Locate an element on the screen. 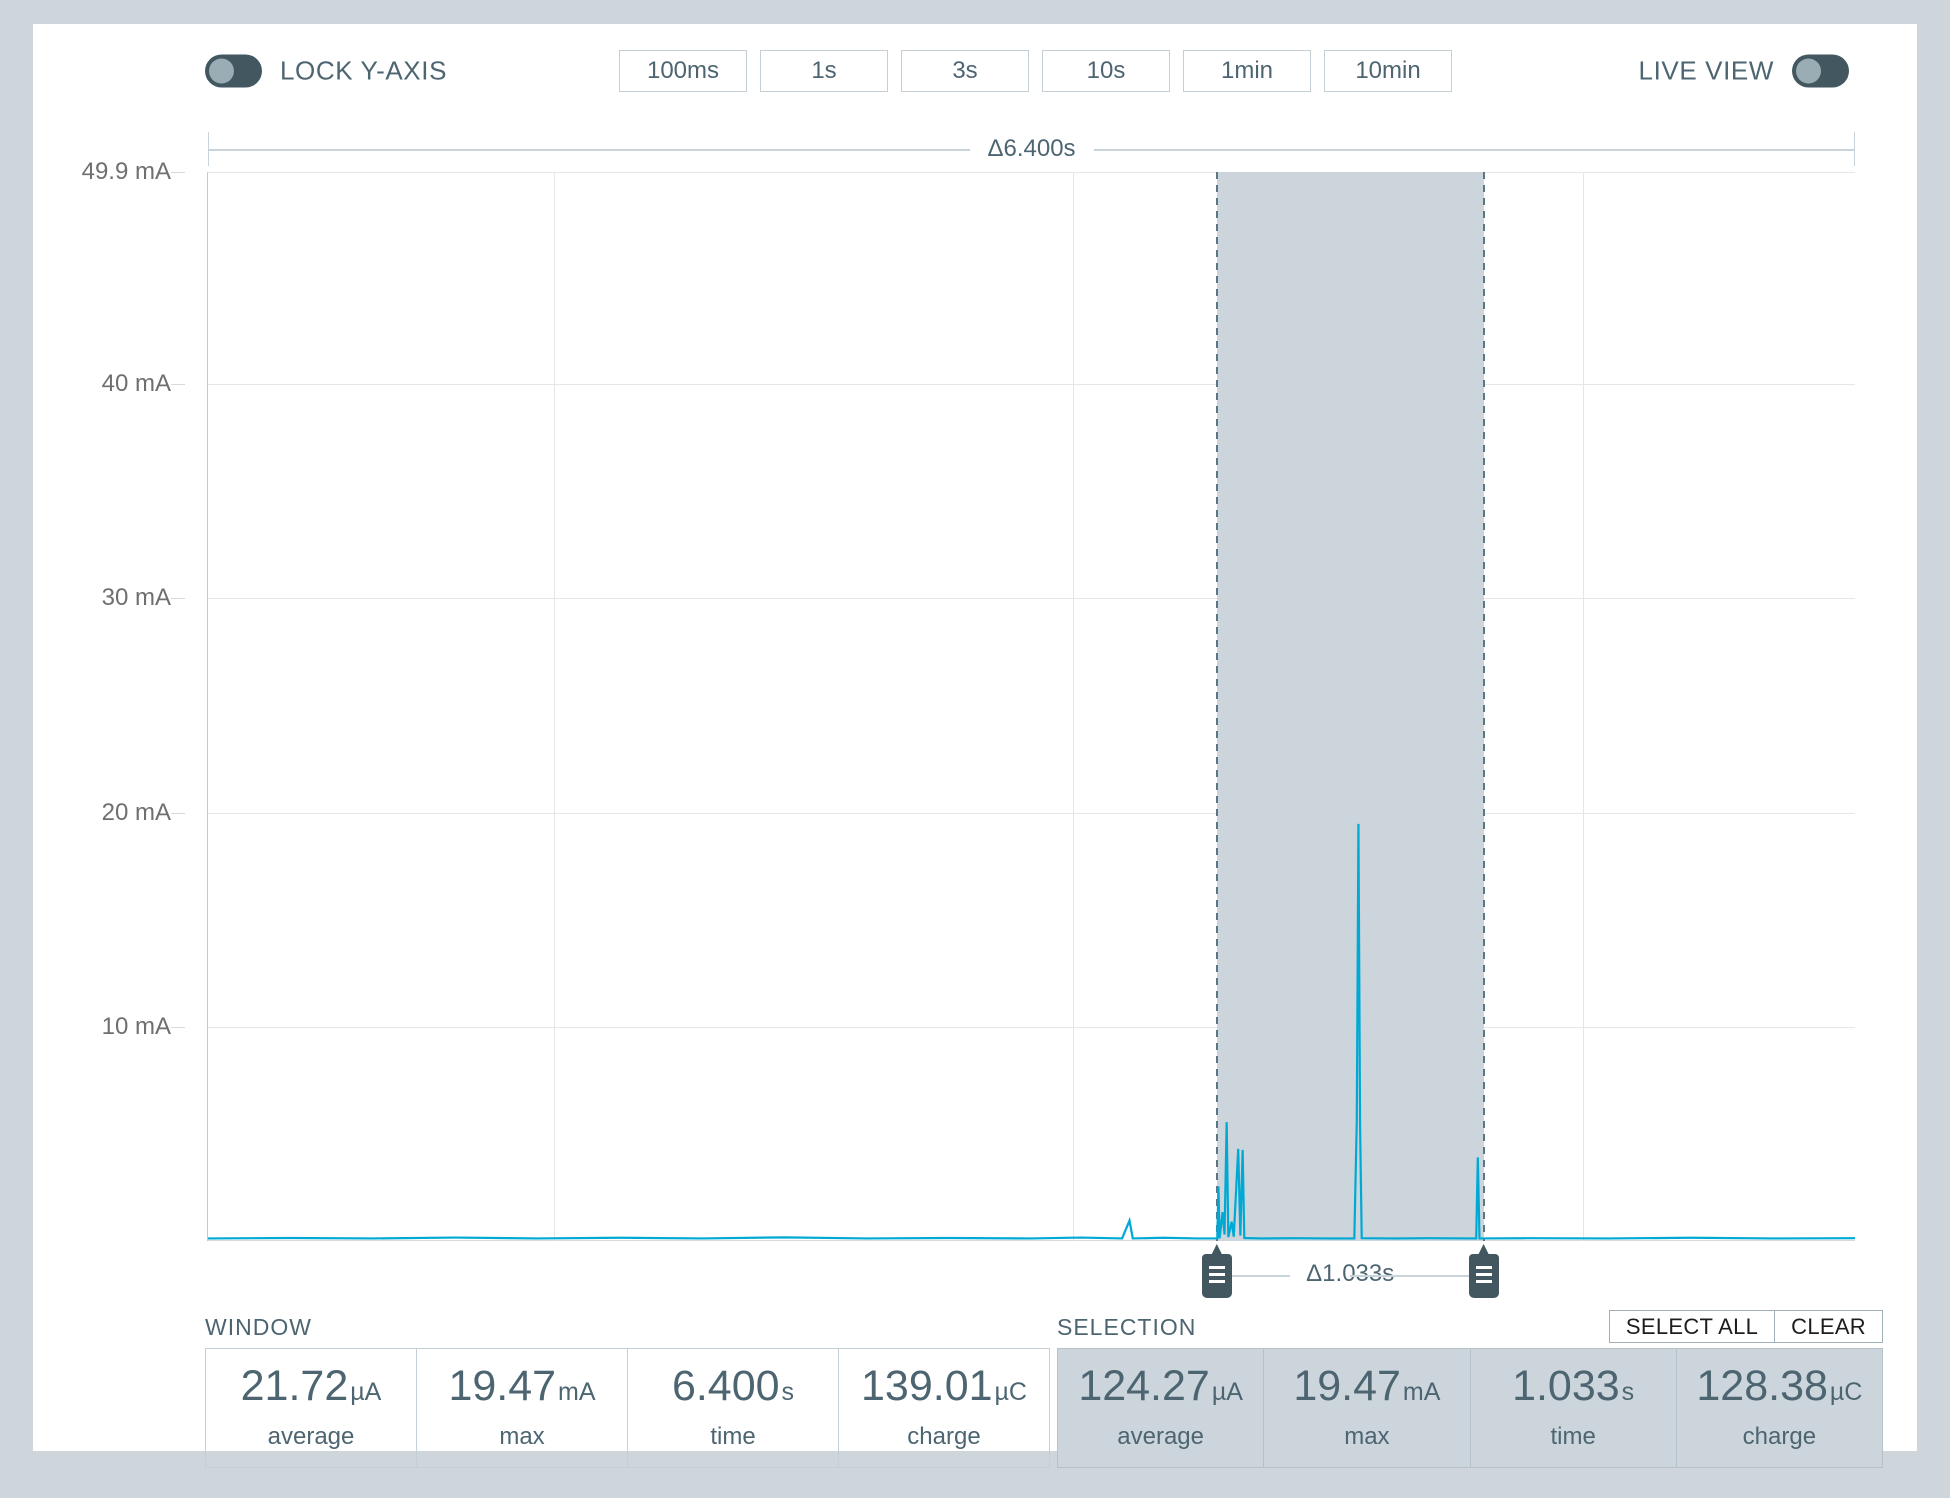  selection-handles: Δ1.033s is located at coordinates (1031, 1274).